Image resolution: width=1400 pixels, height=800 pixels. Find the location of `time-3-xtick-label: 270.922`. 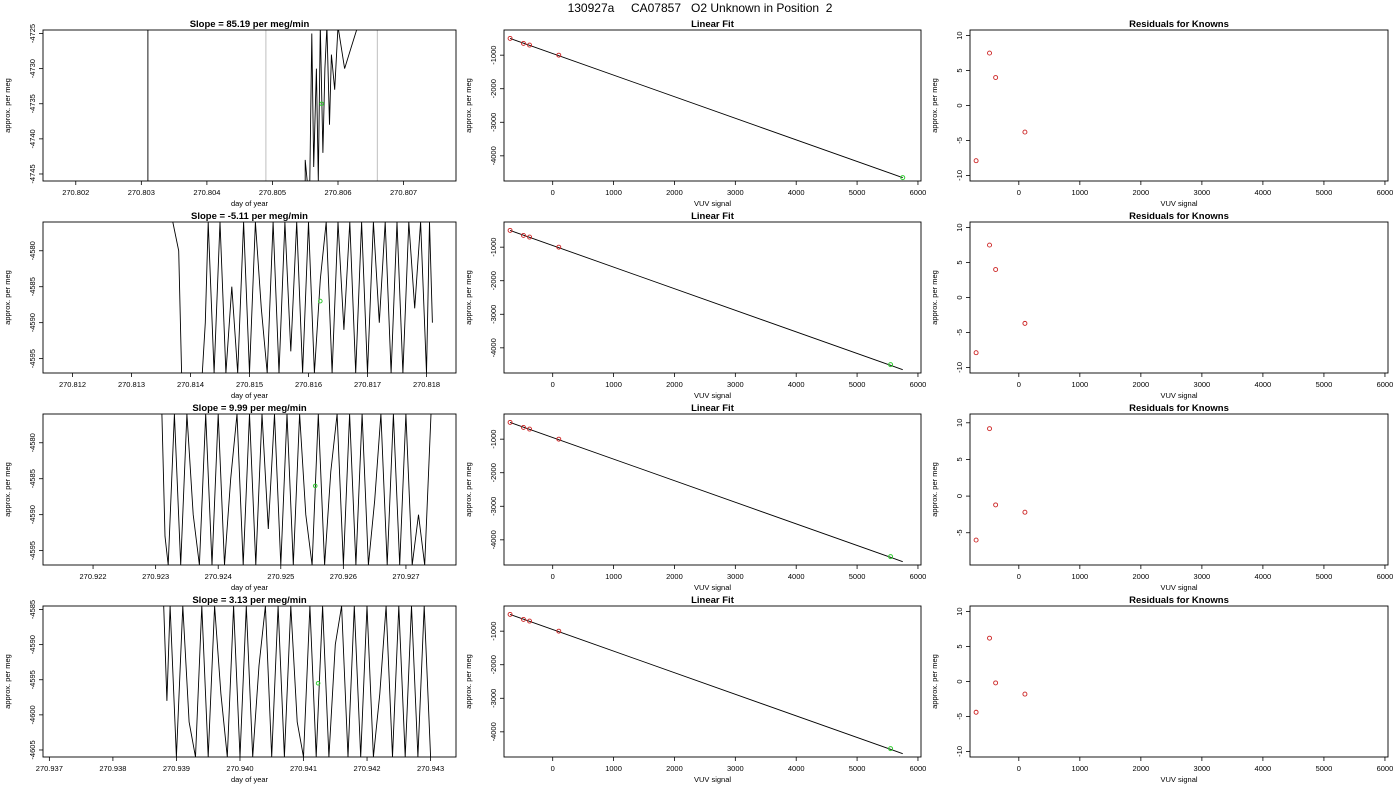

time-3-xtick-label: 270.922 is located at coordinates (92, 576).